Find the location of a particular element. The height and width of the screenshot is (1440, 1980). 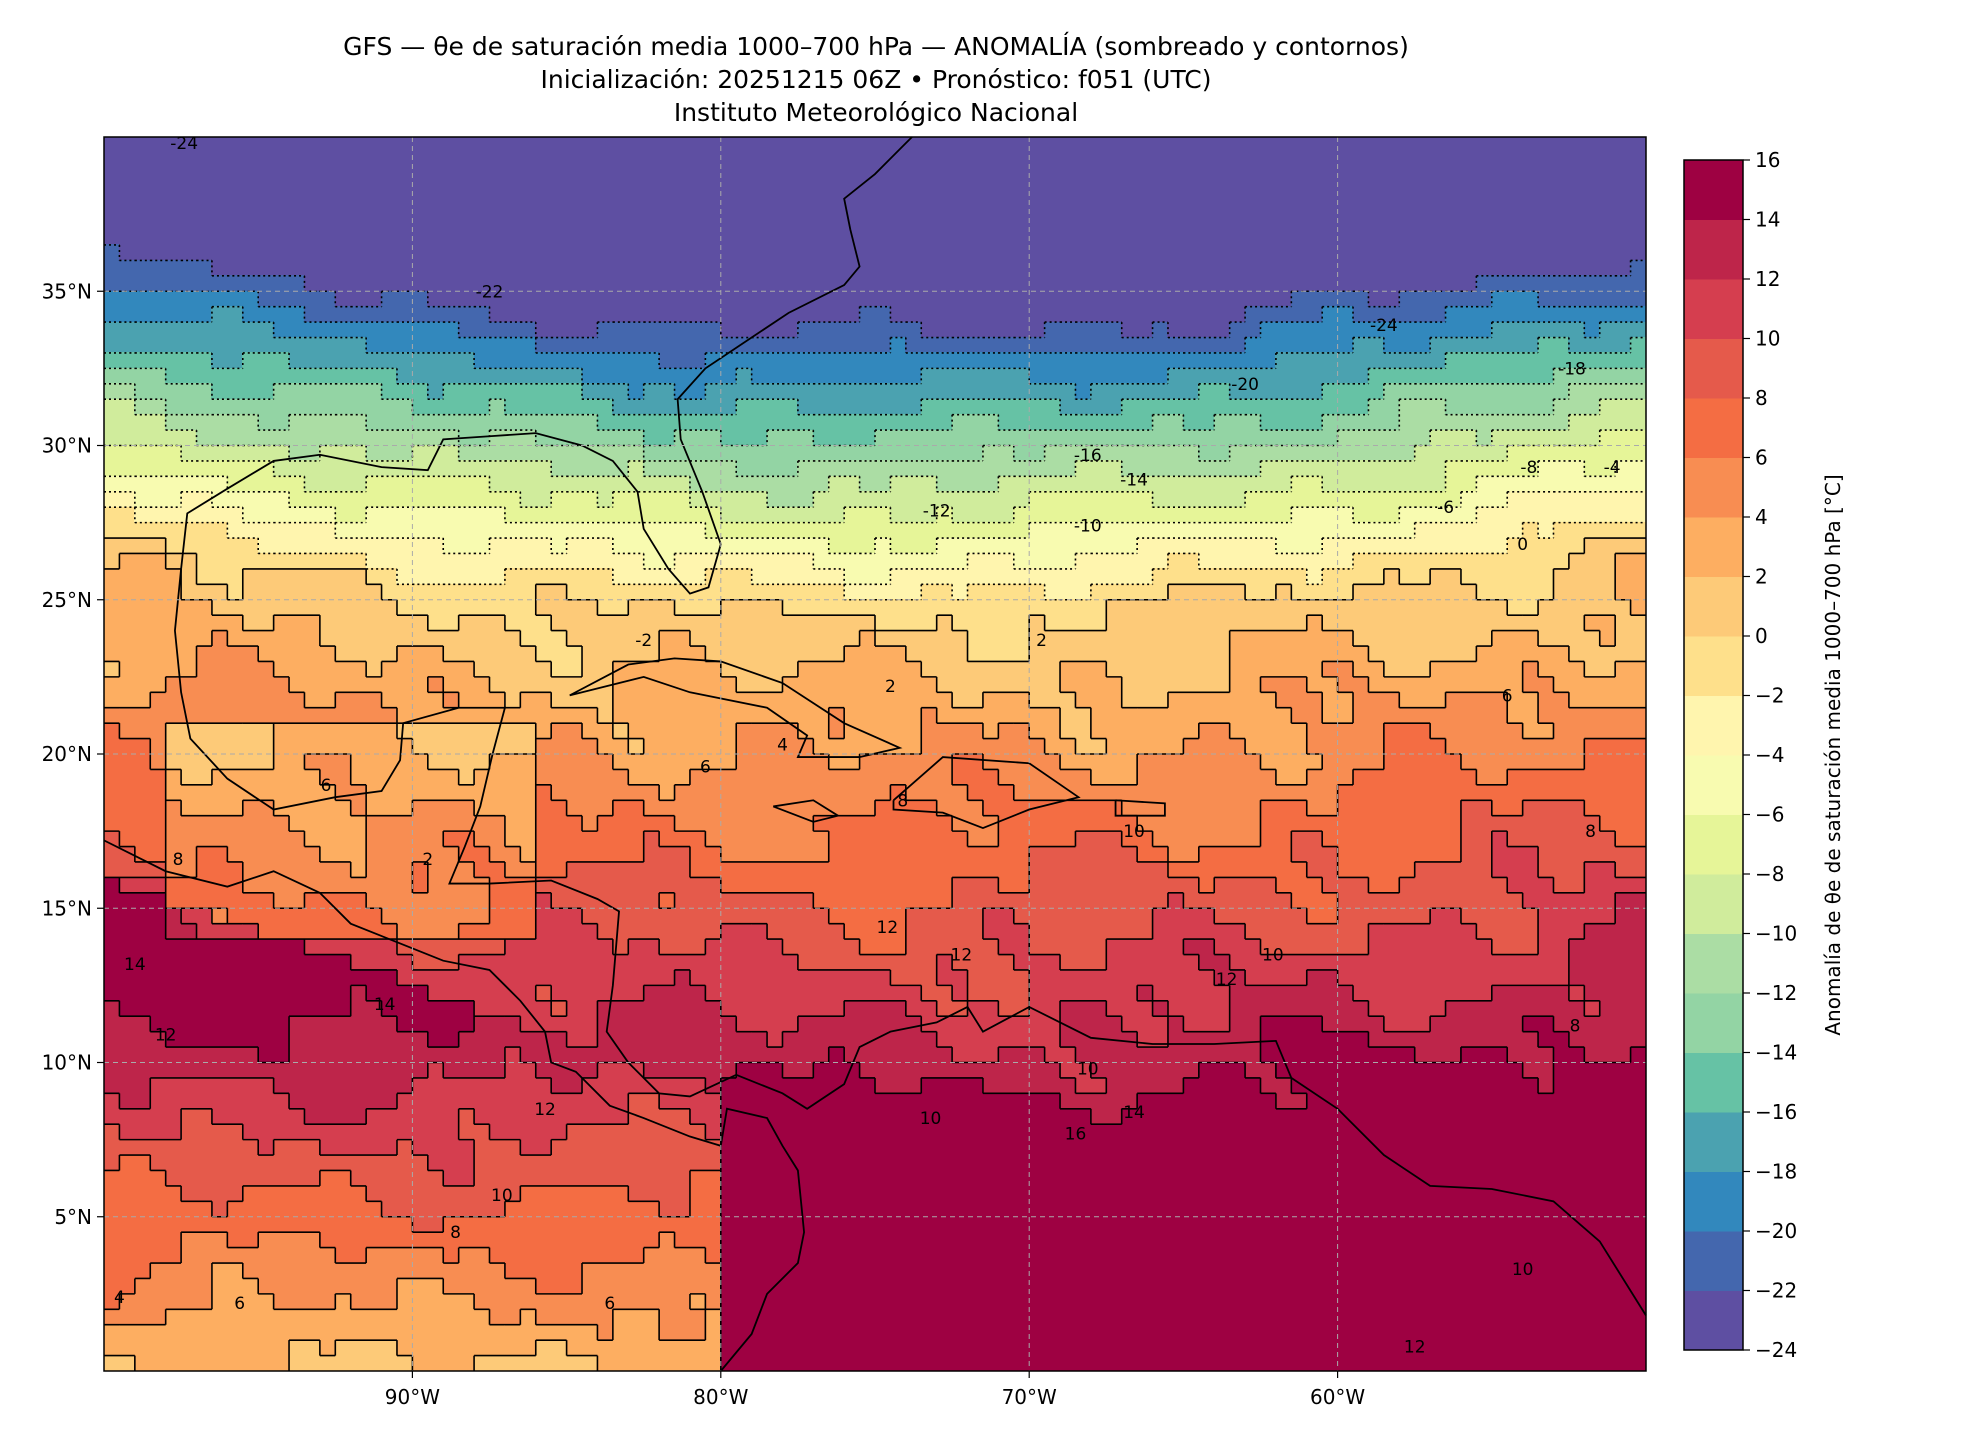

contour-label: -16 is located at coordinates (1088, 456).